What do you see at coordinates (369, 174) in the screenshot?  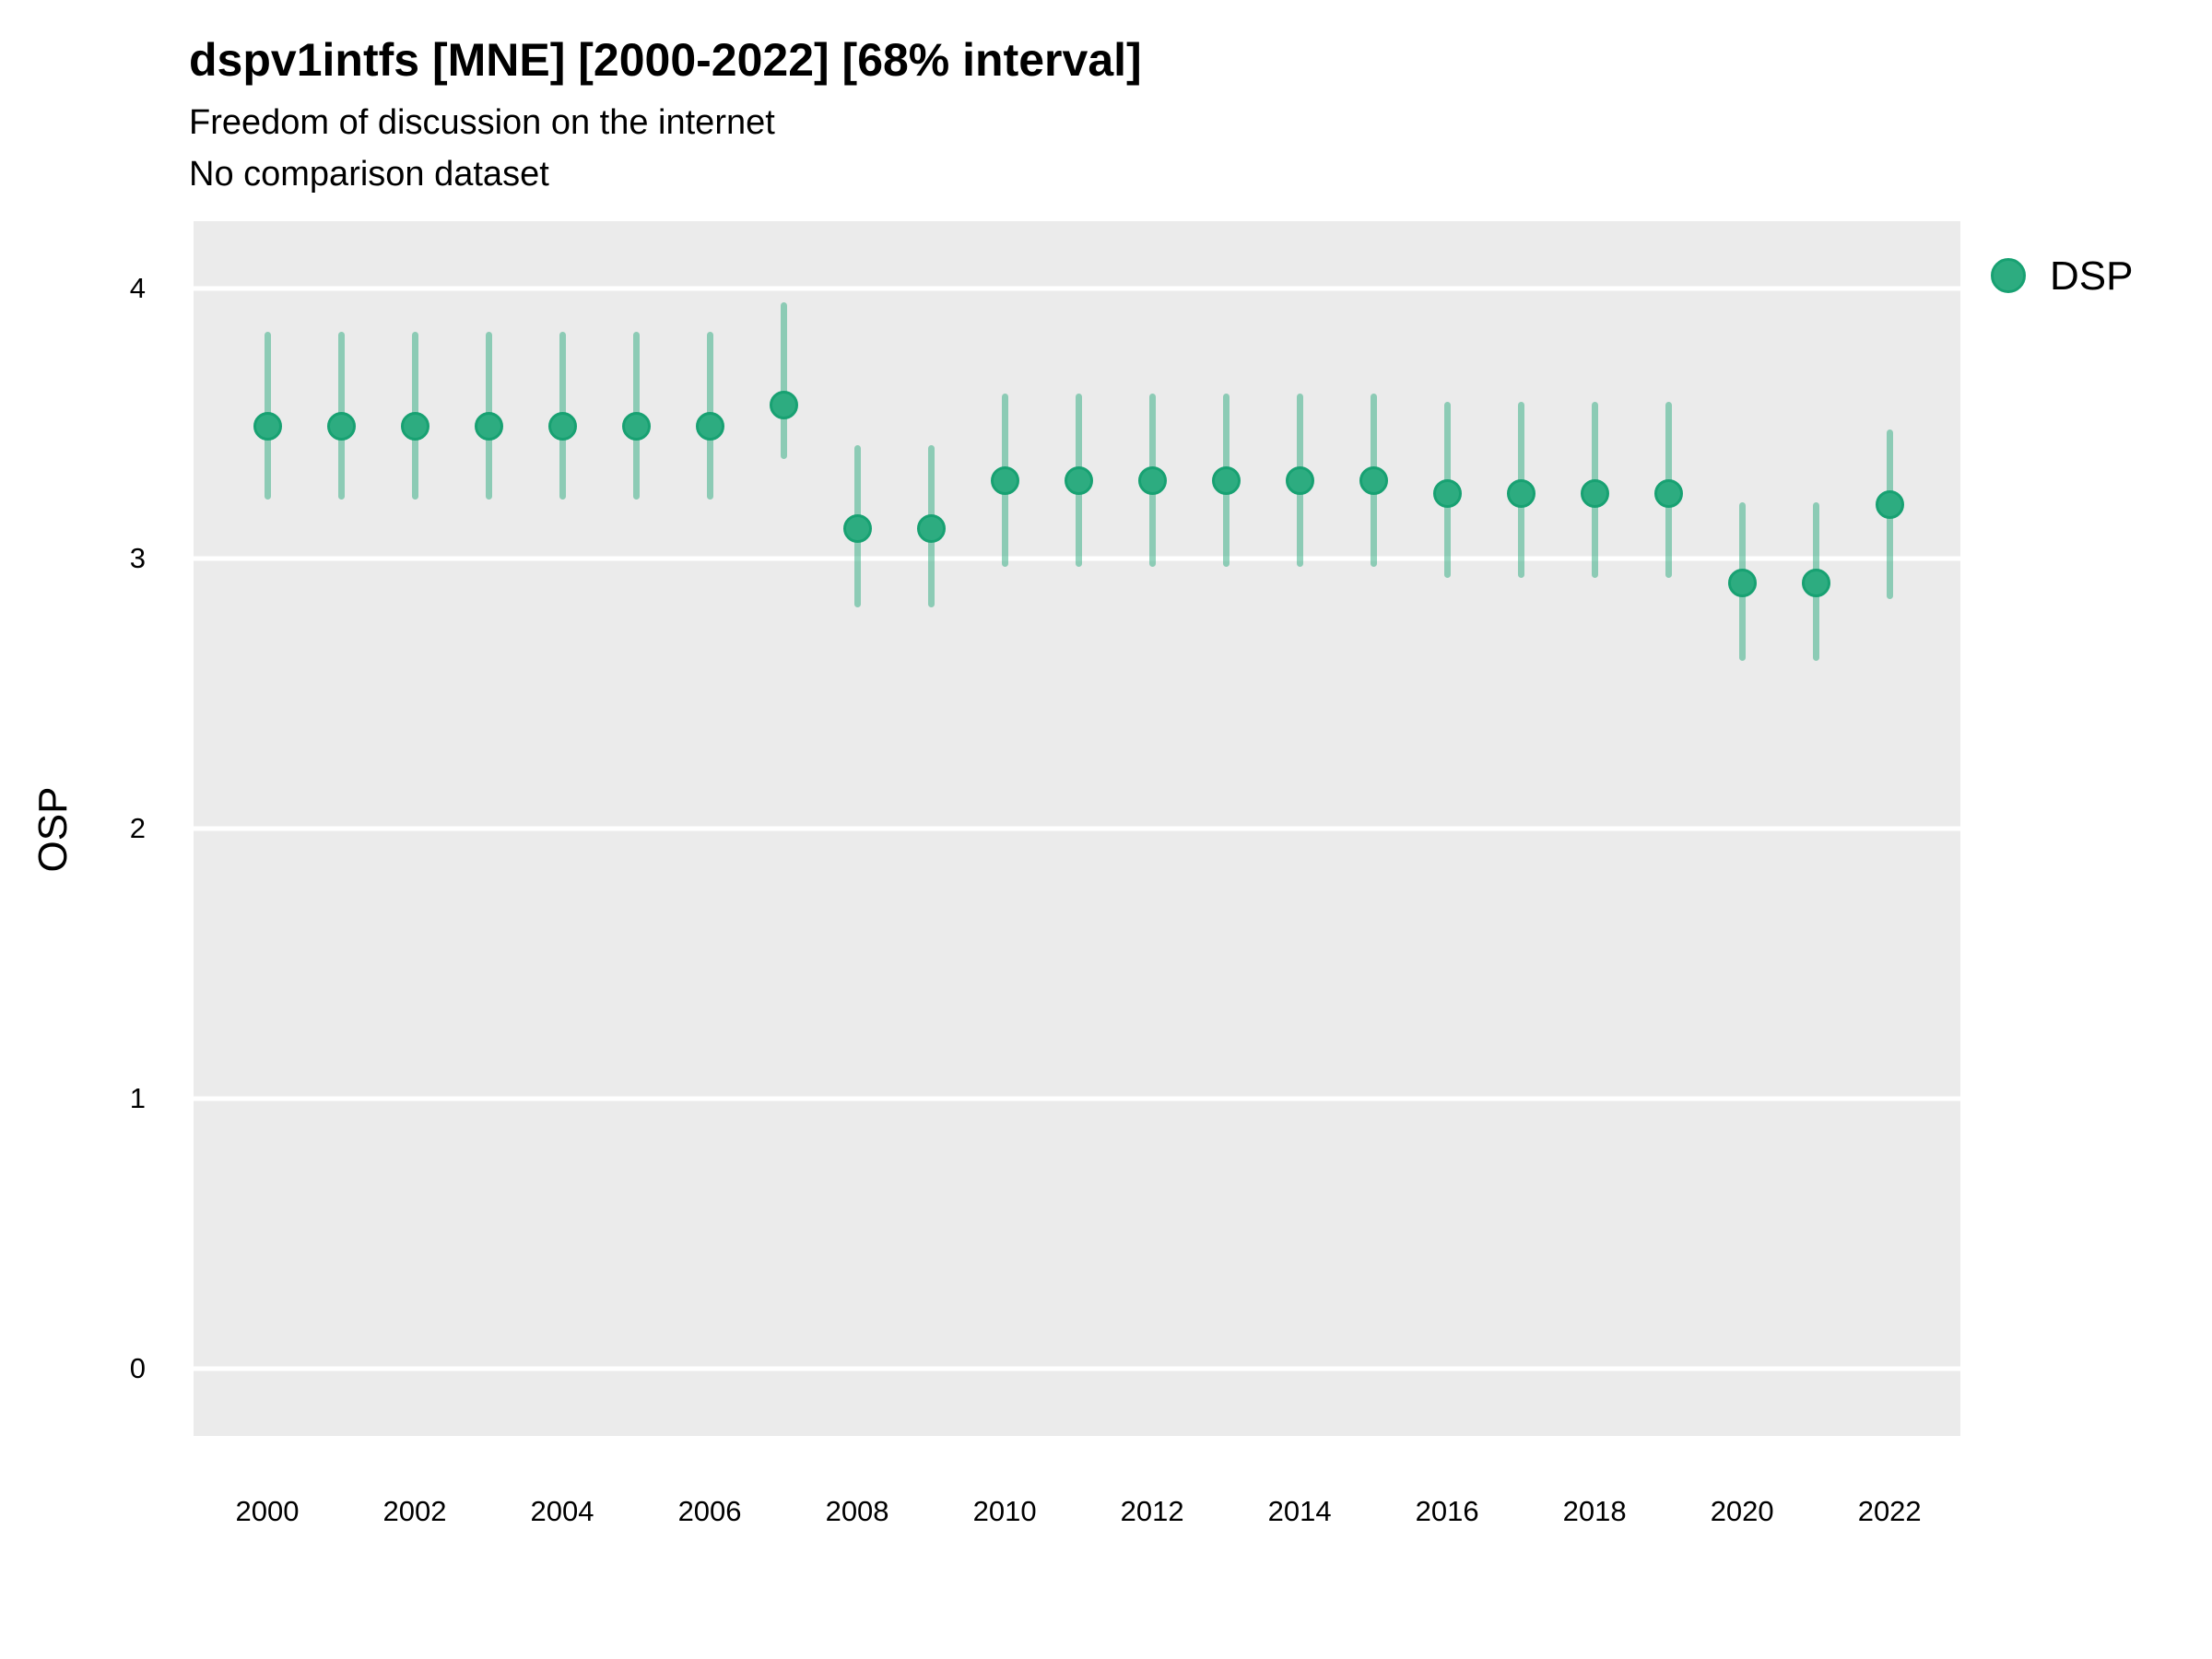 I see `comparison-note: No comparison dataset` at bounding box center [369, 174].